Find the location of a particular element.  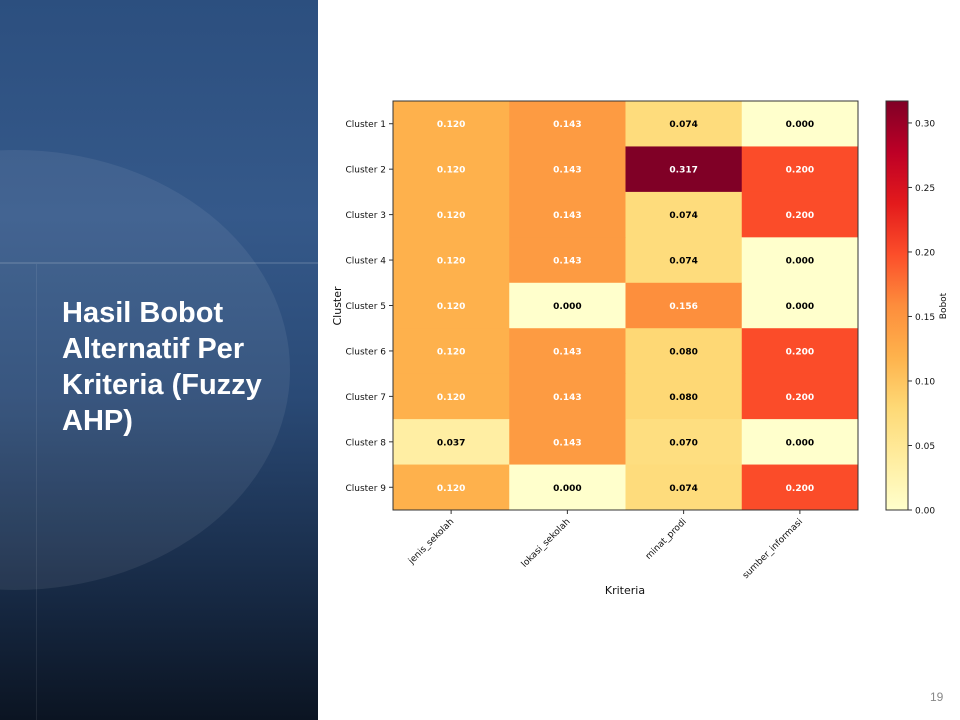

x-tick-label: lokasi_sekolah is located at coordinates (546, 543).